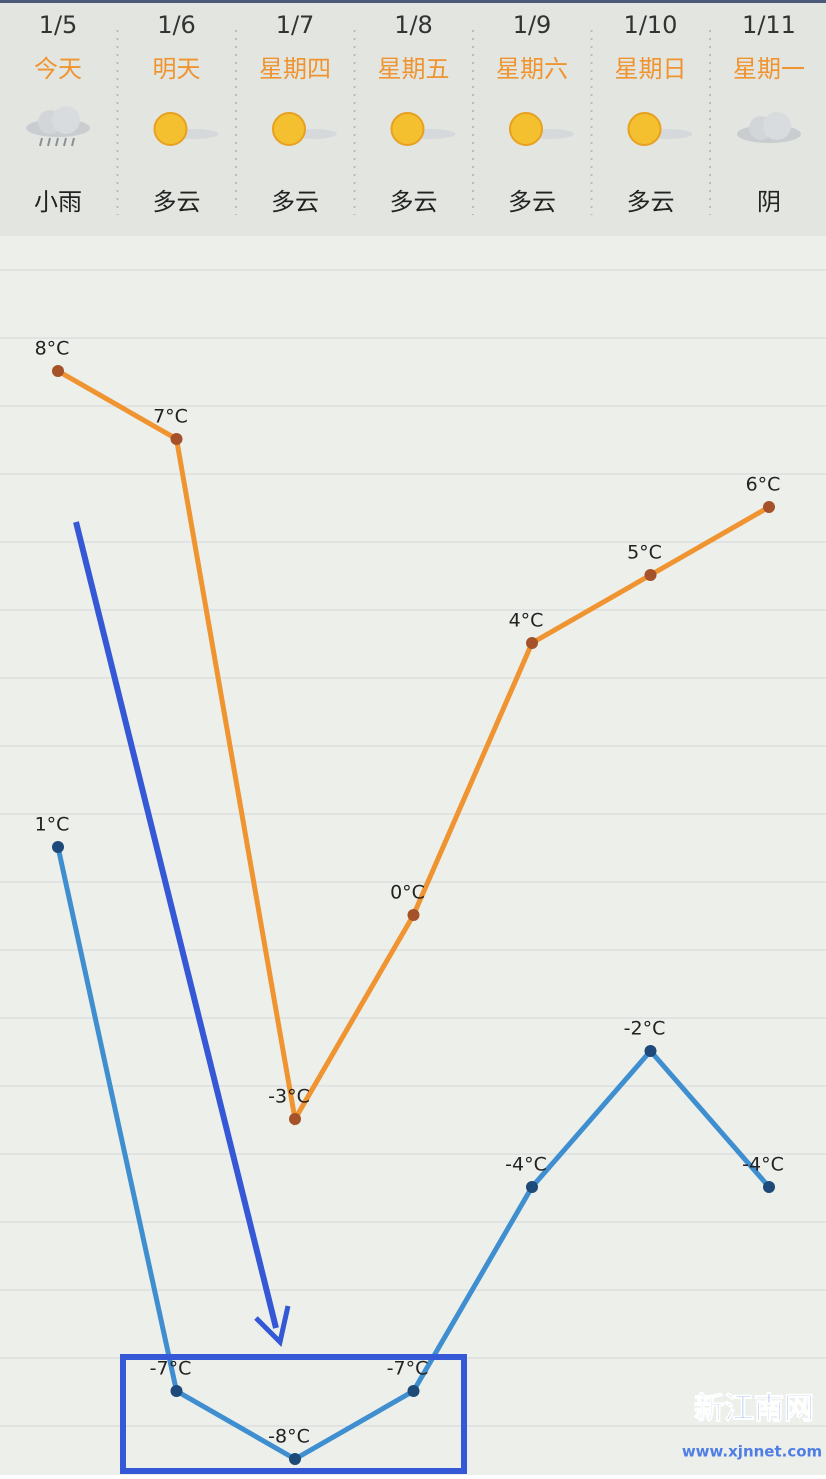 This screenshot has width=826, height=1479. Describe the element at coordinates (295, 25) in the screenshot. I see `date: 1/7` at that location.